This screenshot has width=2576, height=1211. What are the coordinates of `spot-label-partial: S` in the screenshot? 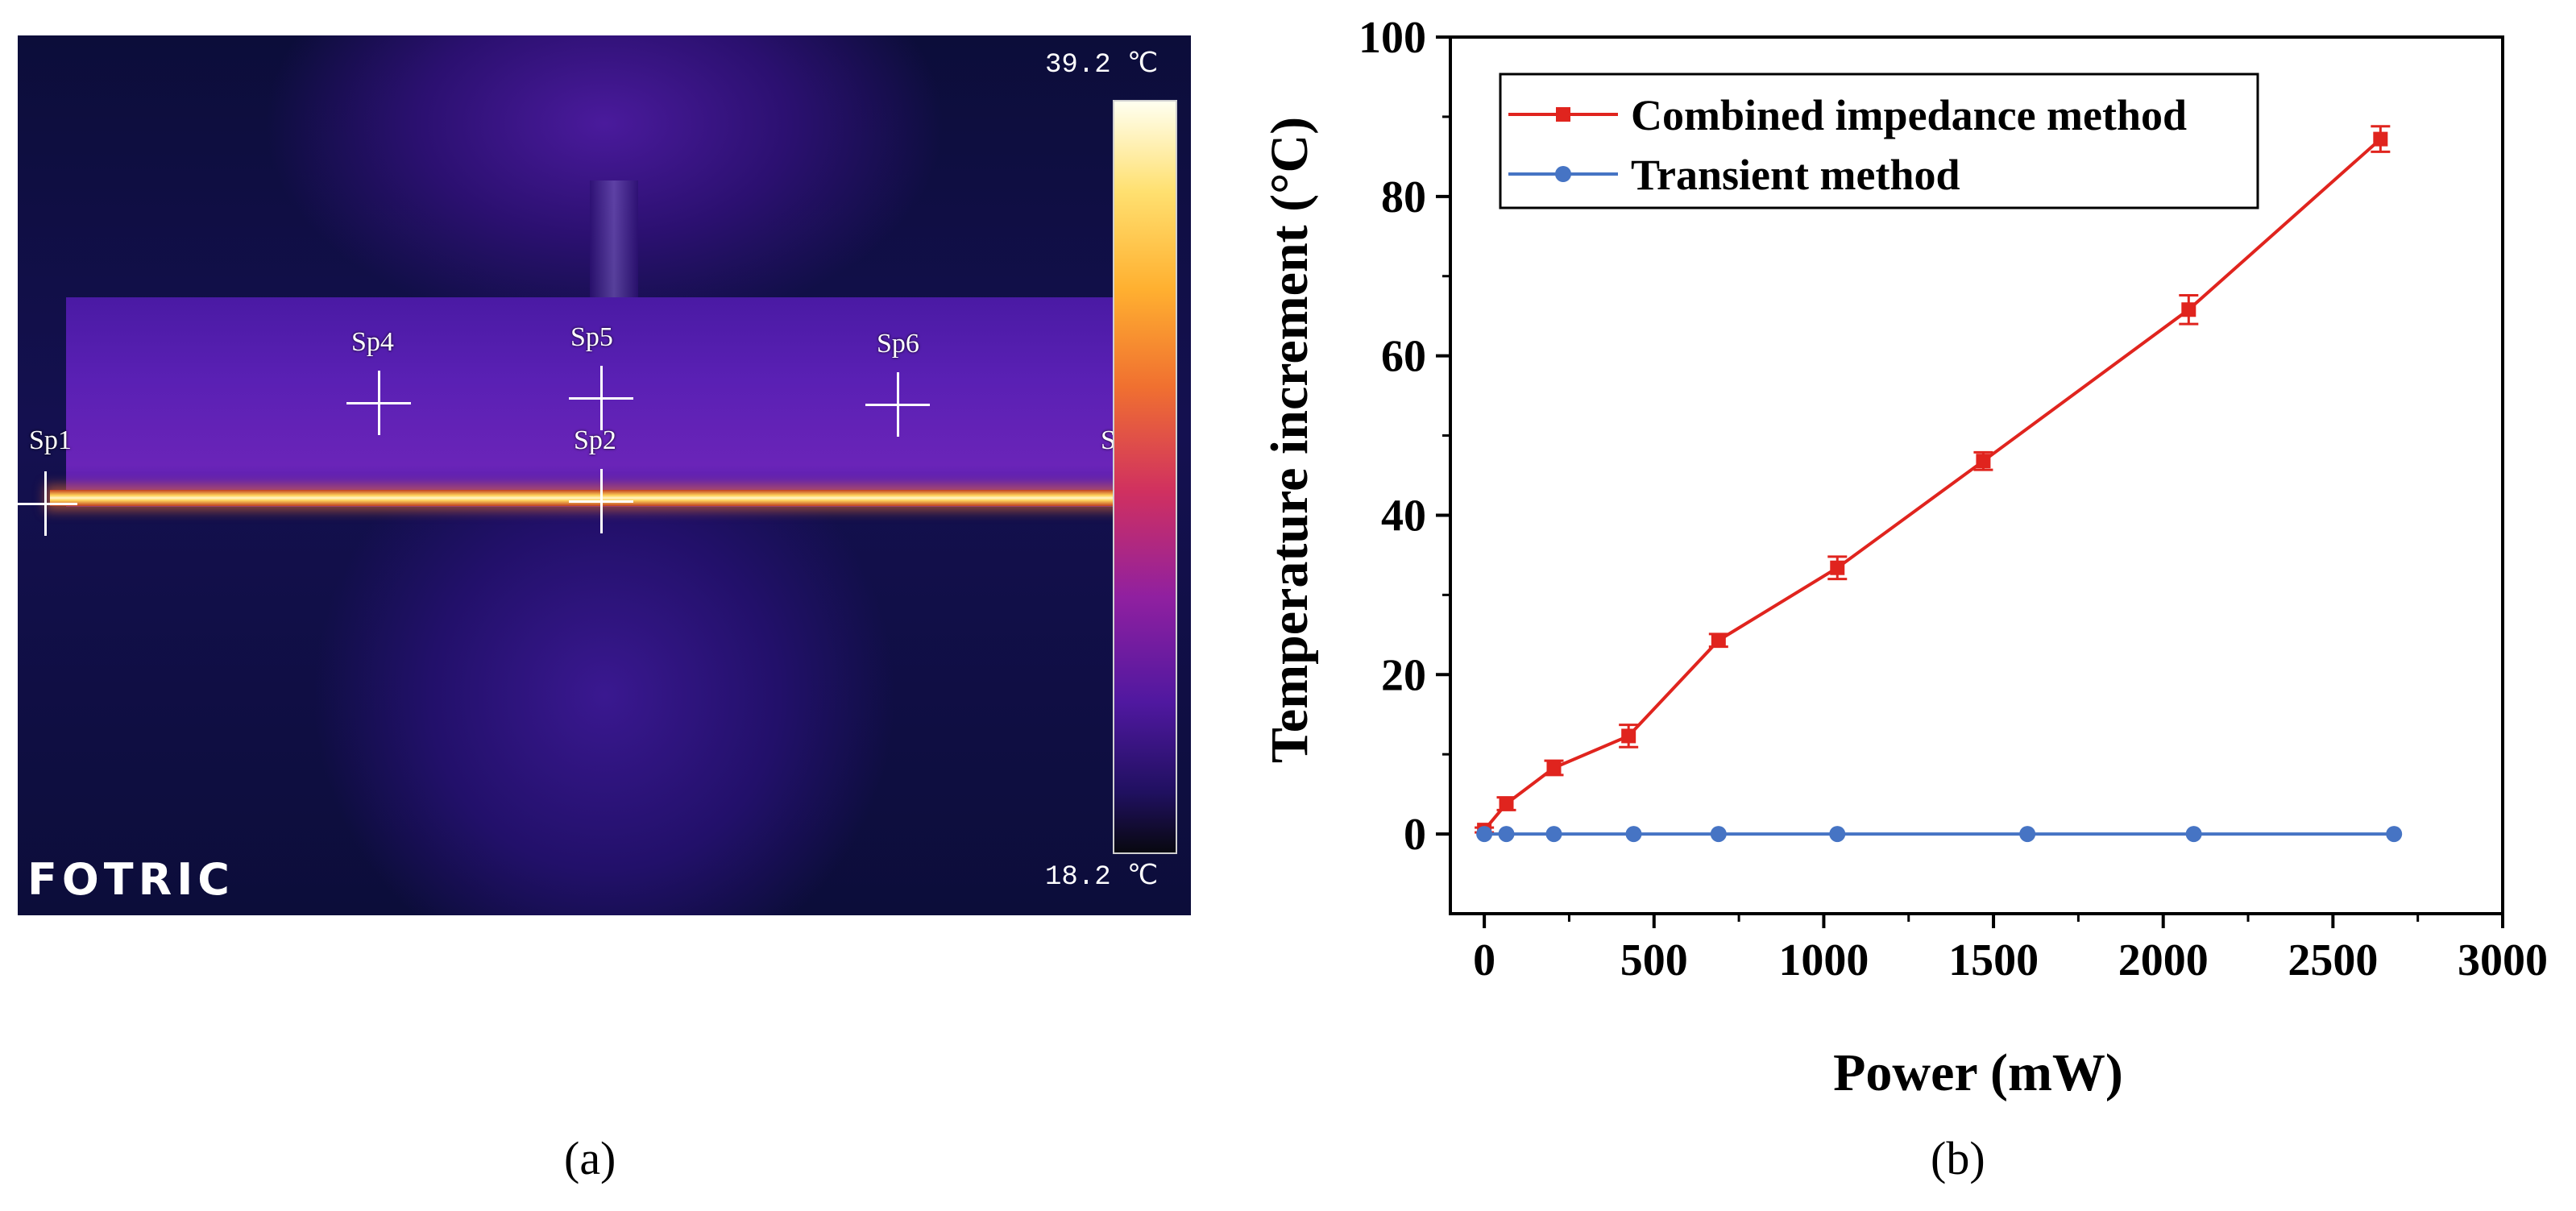 It's located at (1108, 440).